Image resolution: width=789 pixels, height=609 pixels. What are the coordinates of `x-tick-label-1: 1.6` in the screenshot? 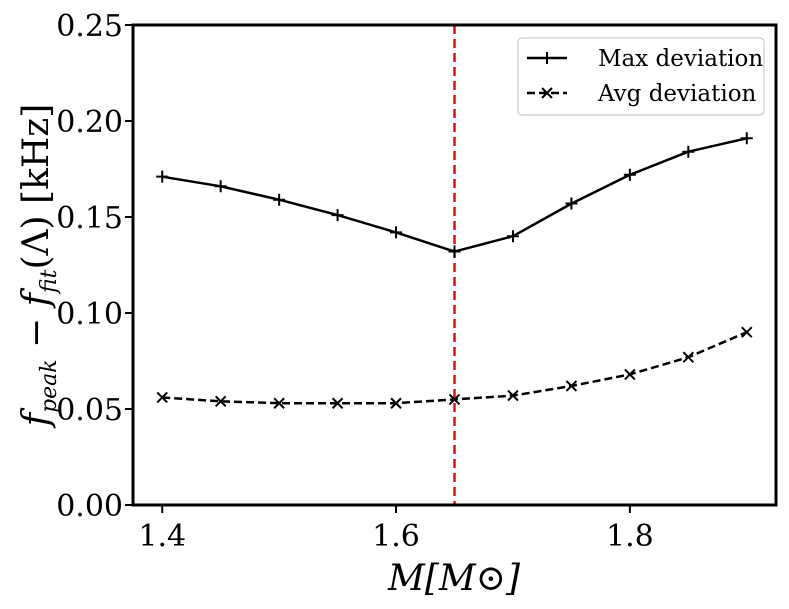 It's located at (396, 536).